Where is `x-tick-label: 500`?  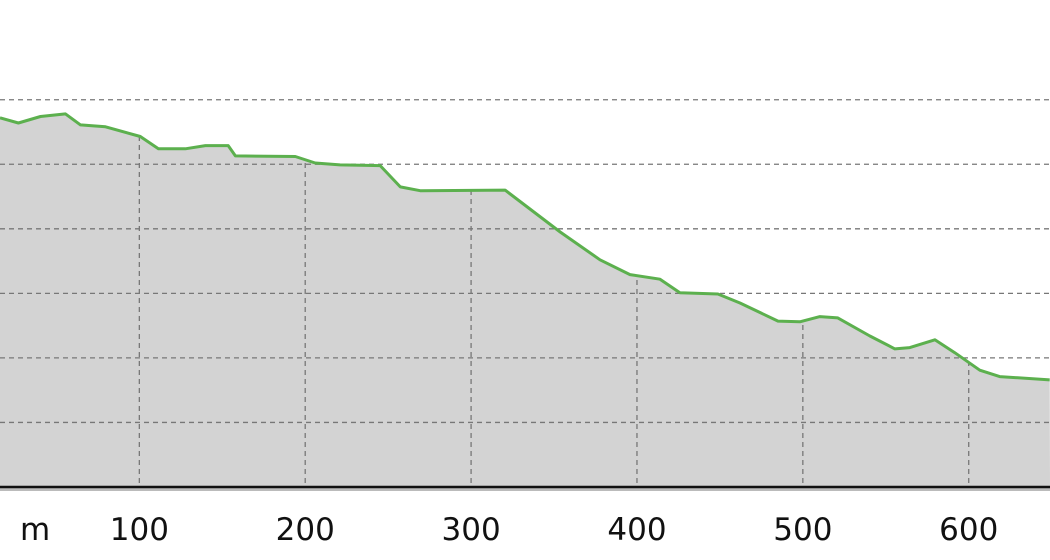 x-tick-label: 500 is located at coordinates (802, 530).